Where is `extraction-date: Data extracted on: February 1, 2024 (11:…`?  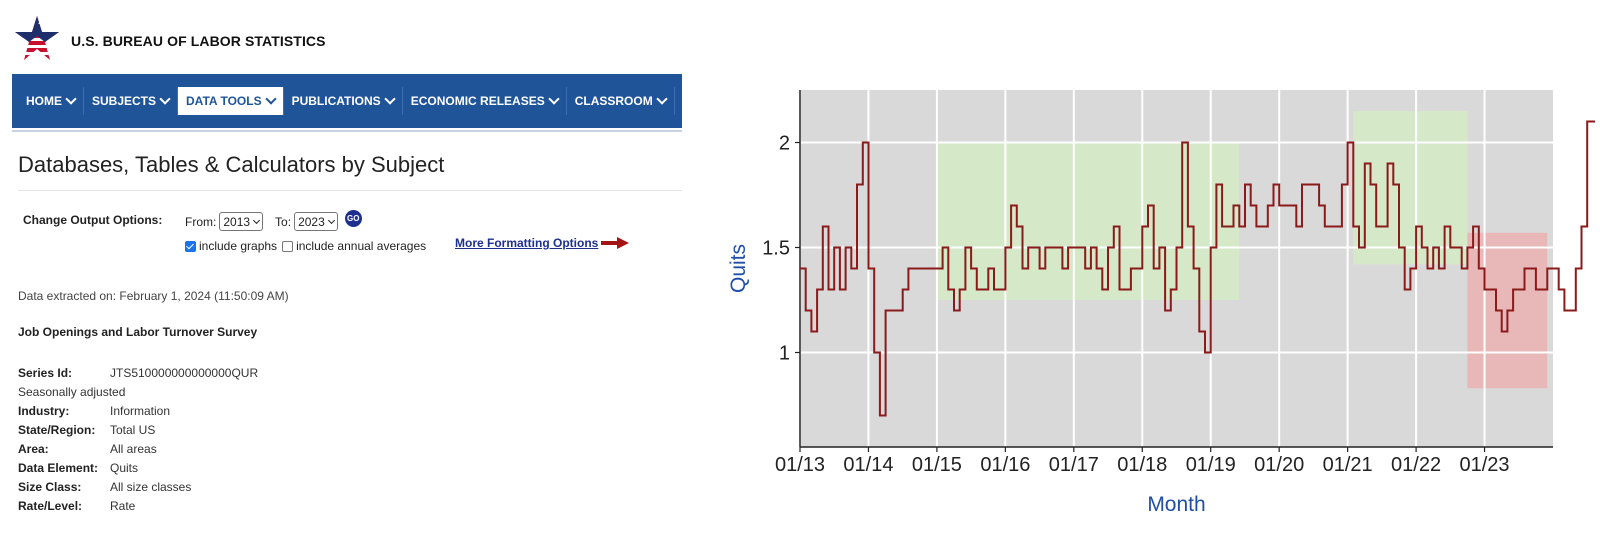
extraction-date: Data extracted on: February 1, 2024 (11:… is located at coordinates (153, 296).